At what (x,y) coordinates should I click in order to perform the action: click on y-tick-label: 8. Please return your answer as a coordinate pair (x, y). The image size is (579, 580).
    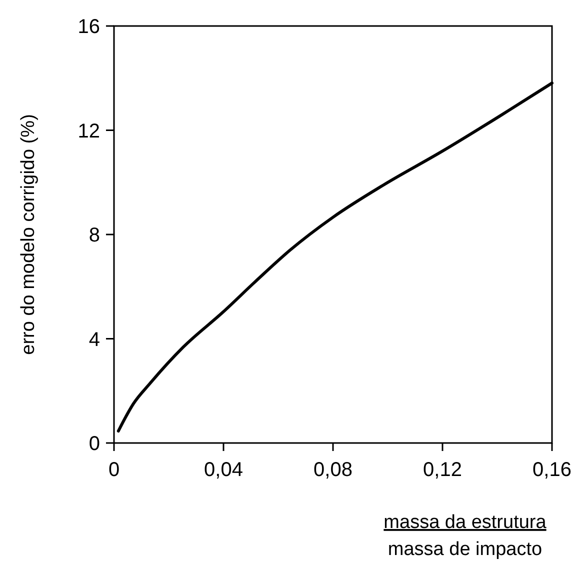
    Looking at the image, I should click on (94, 235).